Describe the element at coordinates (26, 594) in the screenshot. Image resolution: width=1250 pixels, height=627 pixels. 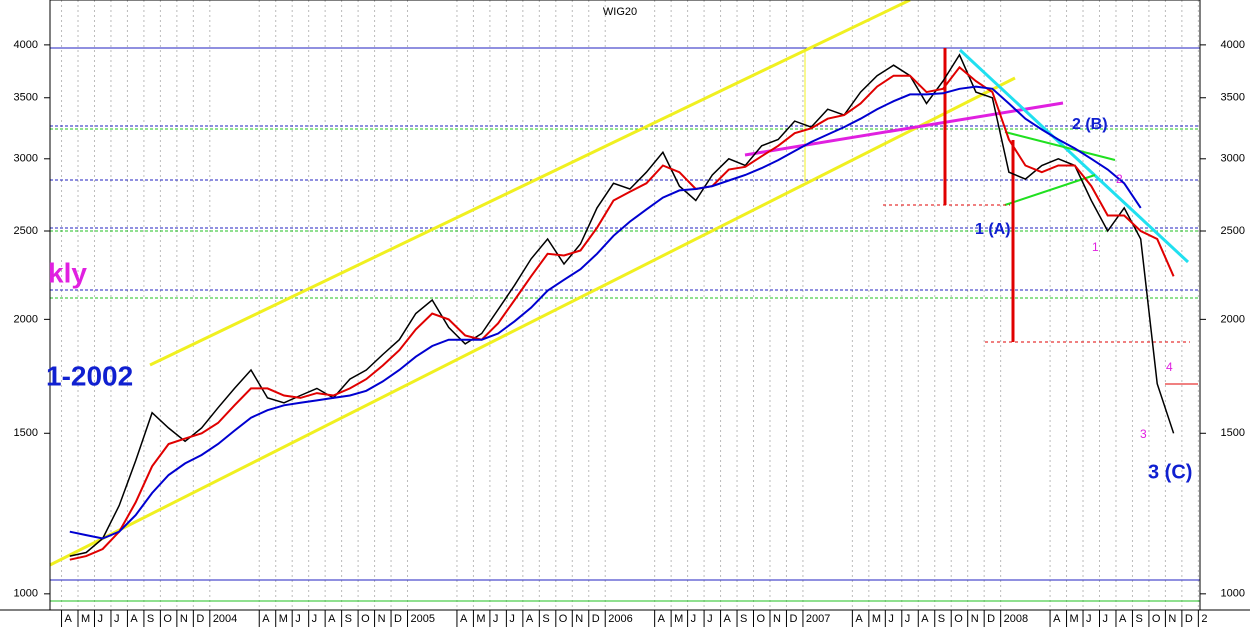
I see `y-tick-label: 1000` at that location.